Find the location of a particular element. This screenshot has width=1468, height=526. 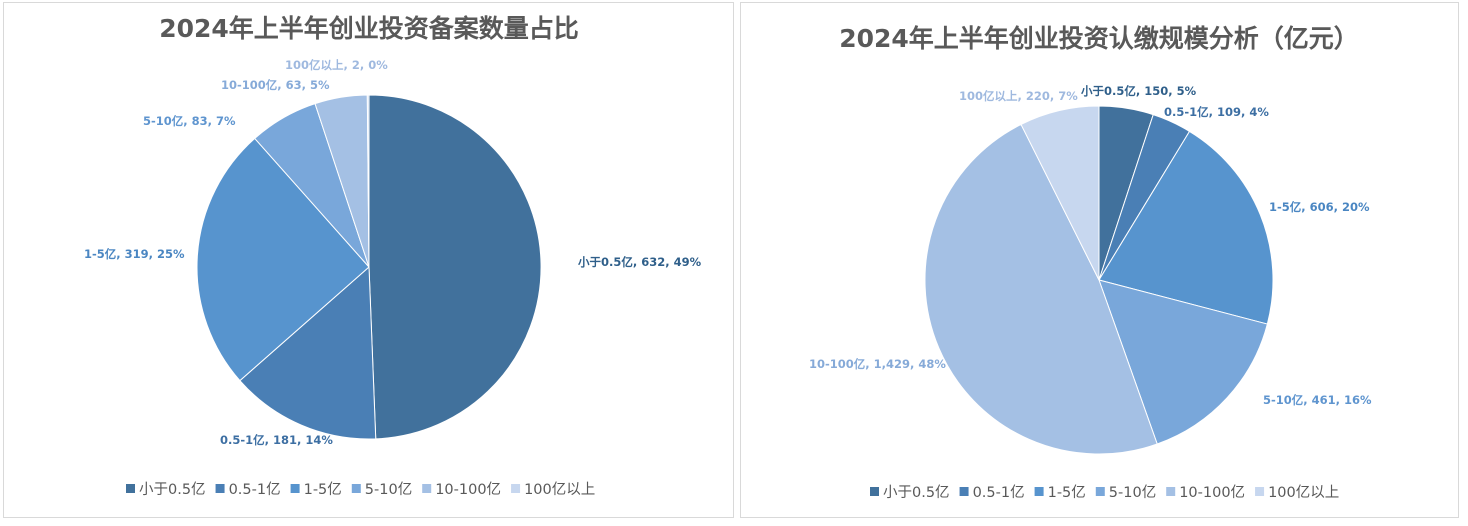

data-label-1: 0.5-1亿, 109, 4% is located at coordinates (1216, 112).